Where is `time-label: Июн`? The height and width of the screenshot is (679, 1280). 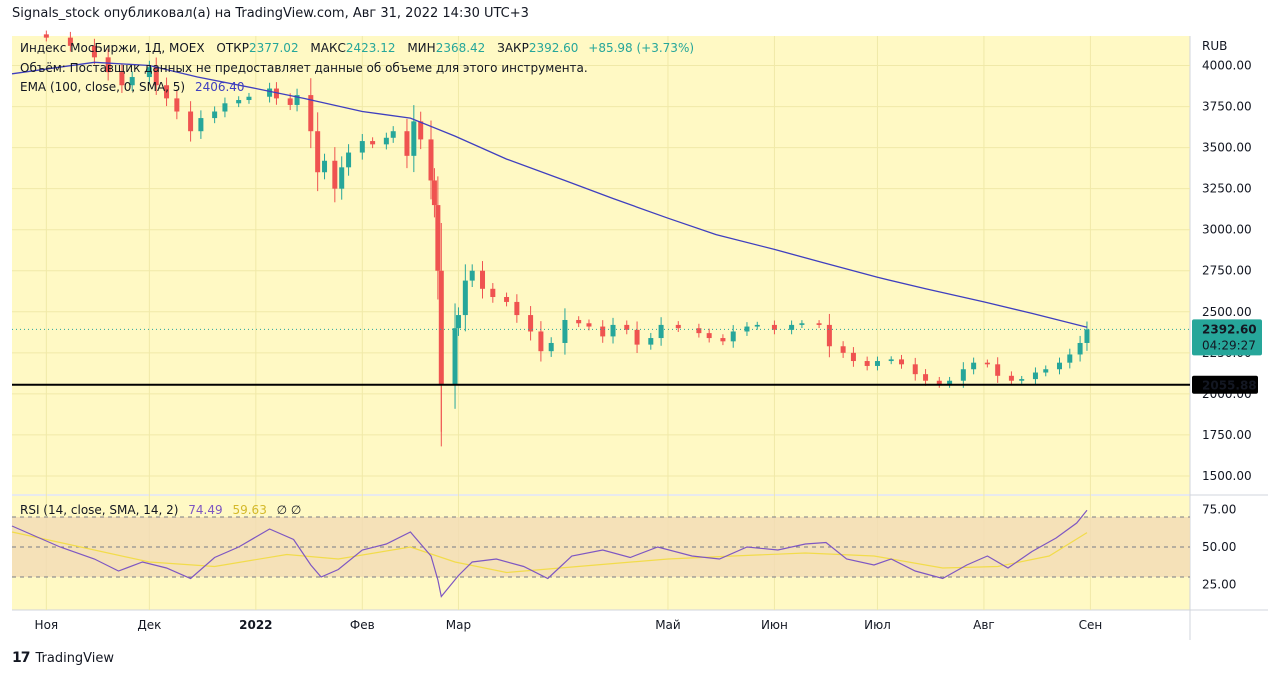 time-label: Июн is located at coordinates (774, 625).